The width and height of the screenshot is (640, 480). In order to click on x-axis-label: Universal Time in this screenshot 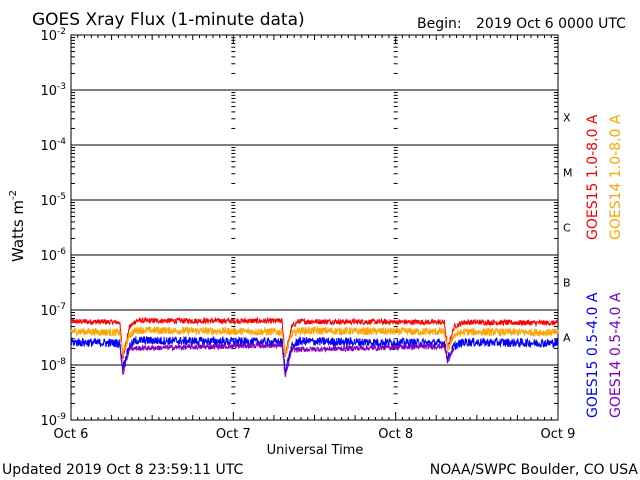, I will do `click(315, 450)`.